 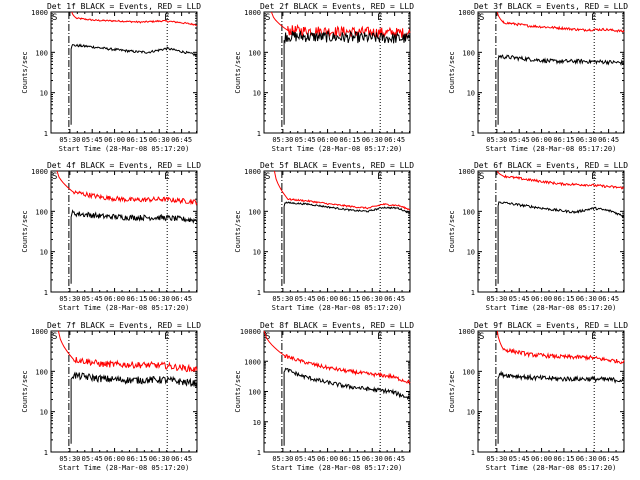 I want to click on panel-title: Det 6f BLACK = Events, RED = LLD, so click(x=551, y=165).